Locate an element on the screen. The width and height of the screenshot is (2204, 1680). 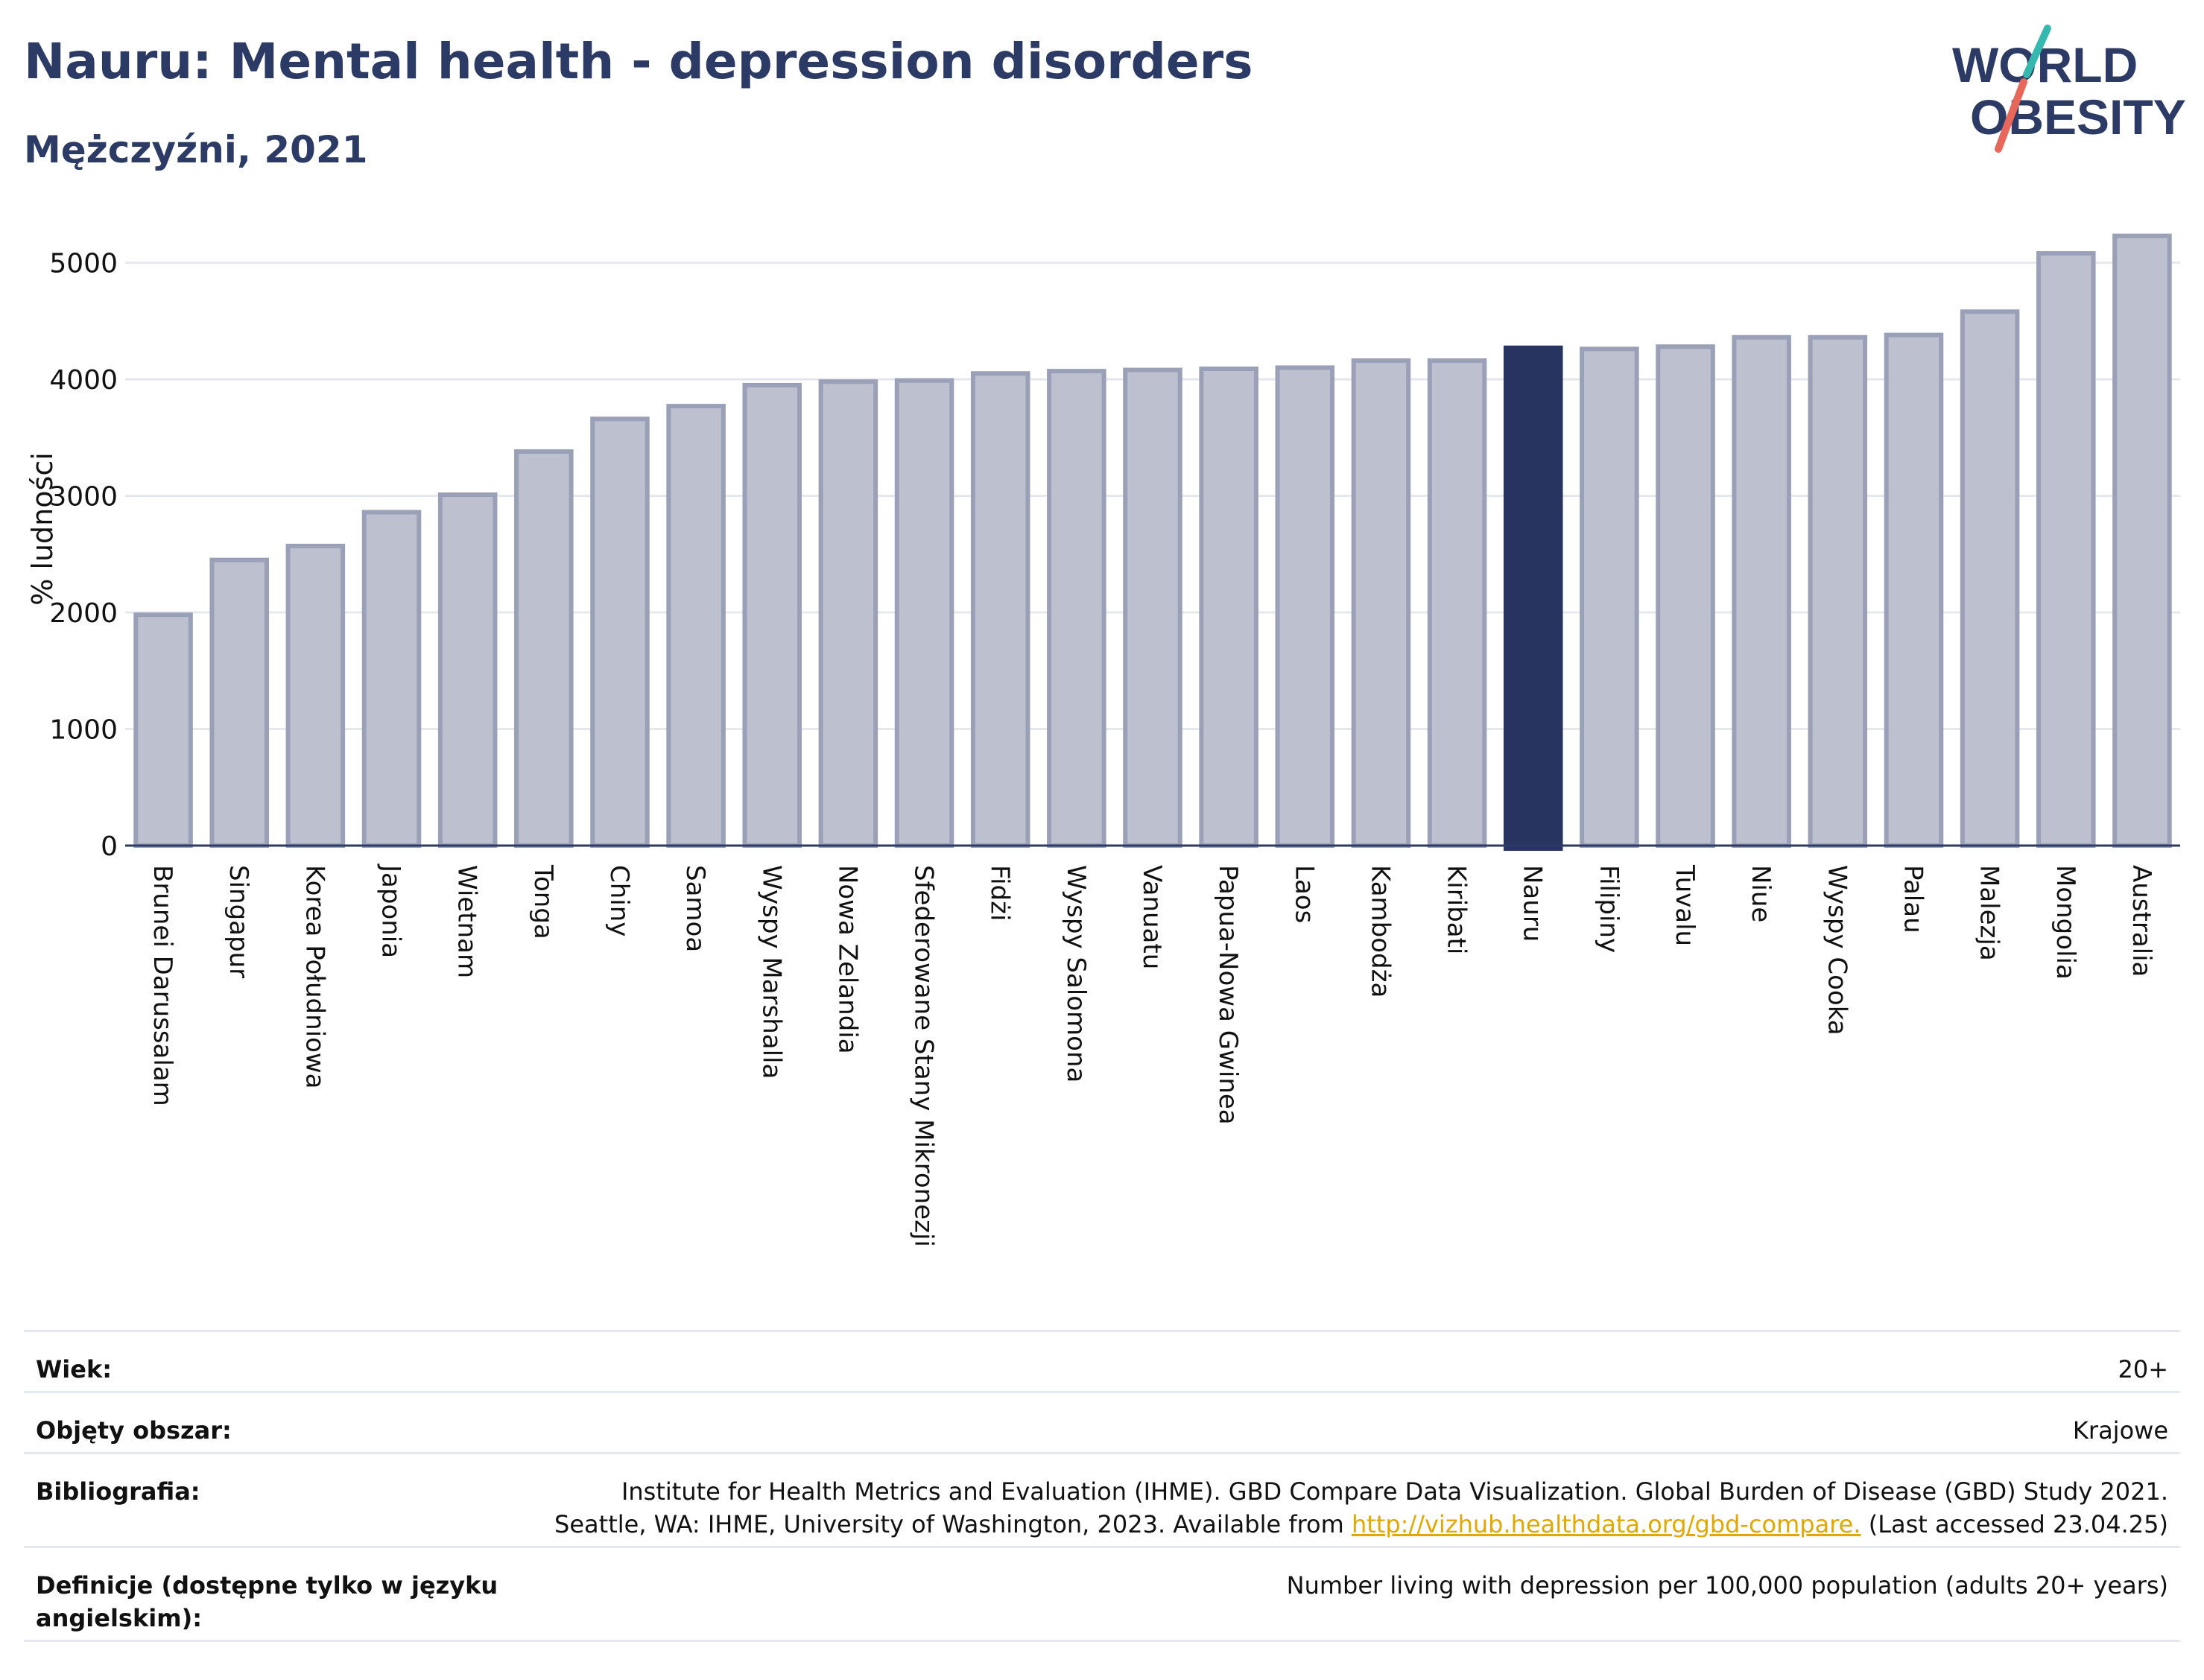
bar-wyspy-cooka is located at coordinates (1838, 592).